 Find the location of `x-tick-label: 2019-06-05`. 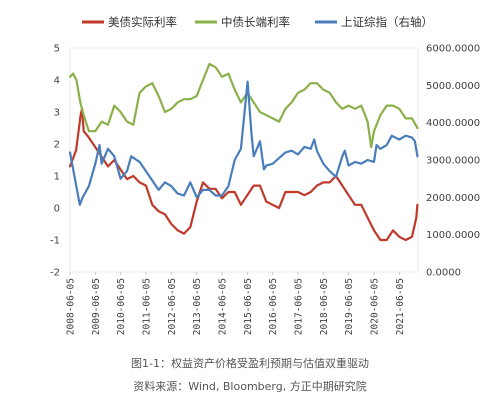

x-tick-label: 2019-06-05 is located at coordinates (349, 306).